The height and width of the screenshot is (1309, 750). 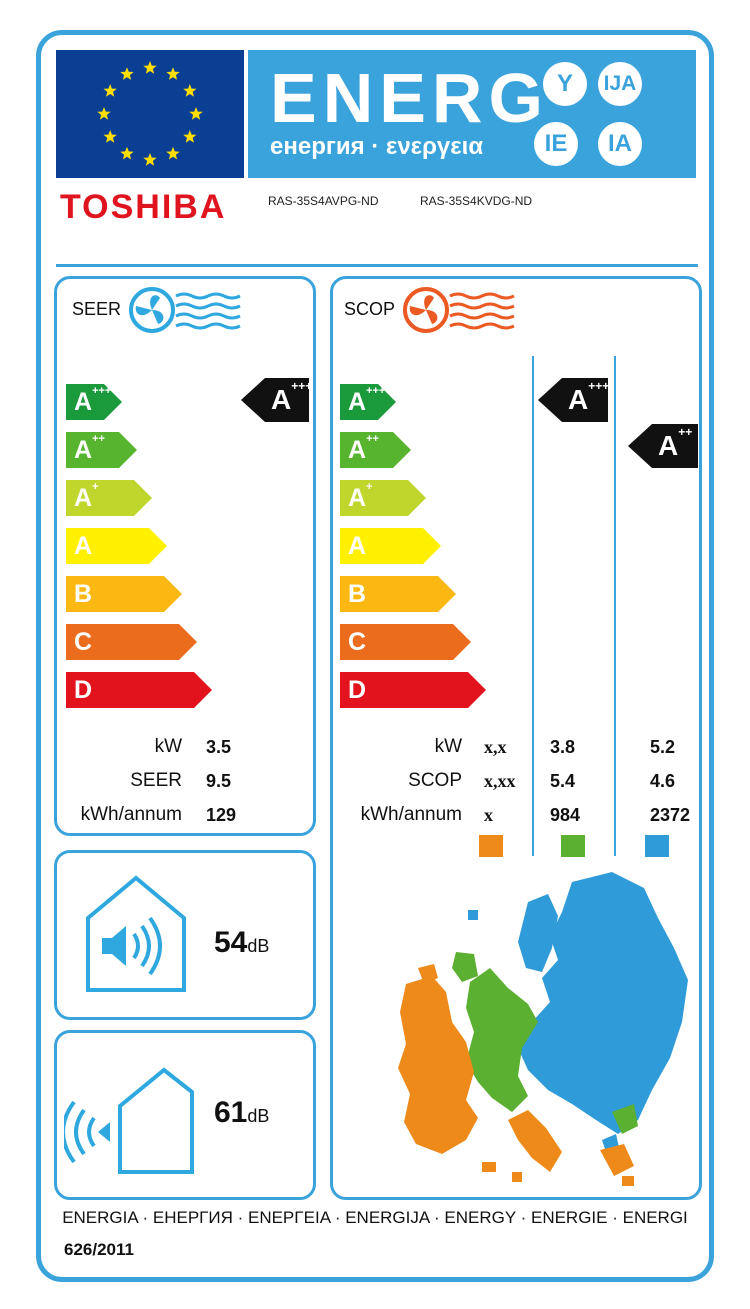 I want to click on seer-title: SEER, so click(x=97, y=309).